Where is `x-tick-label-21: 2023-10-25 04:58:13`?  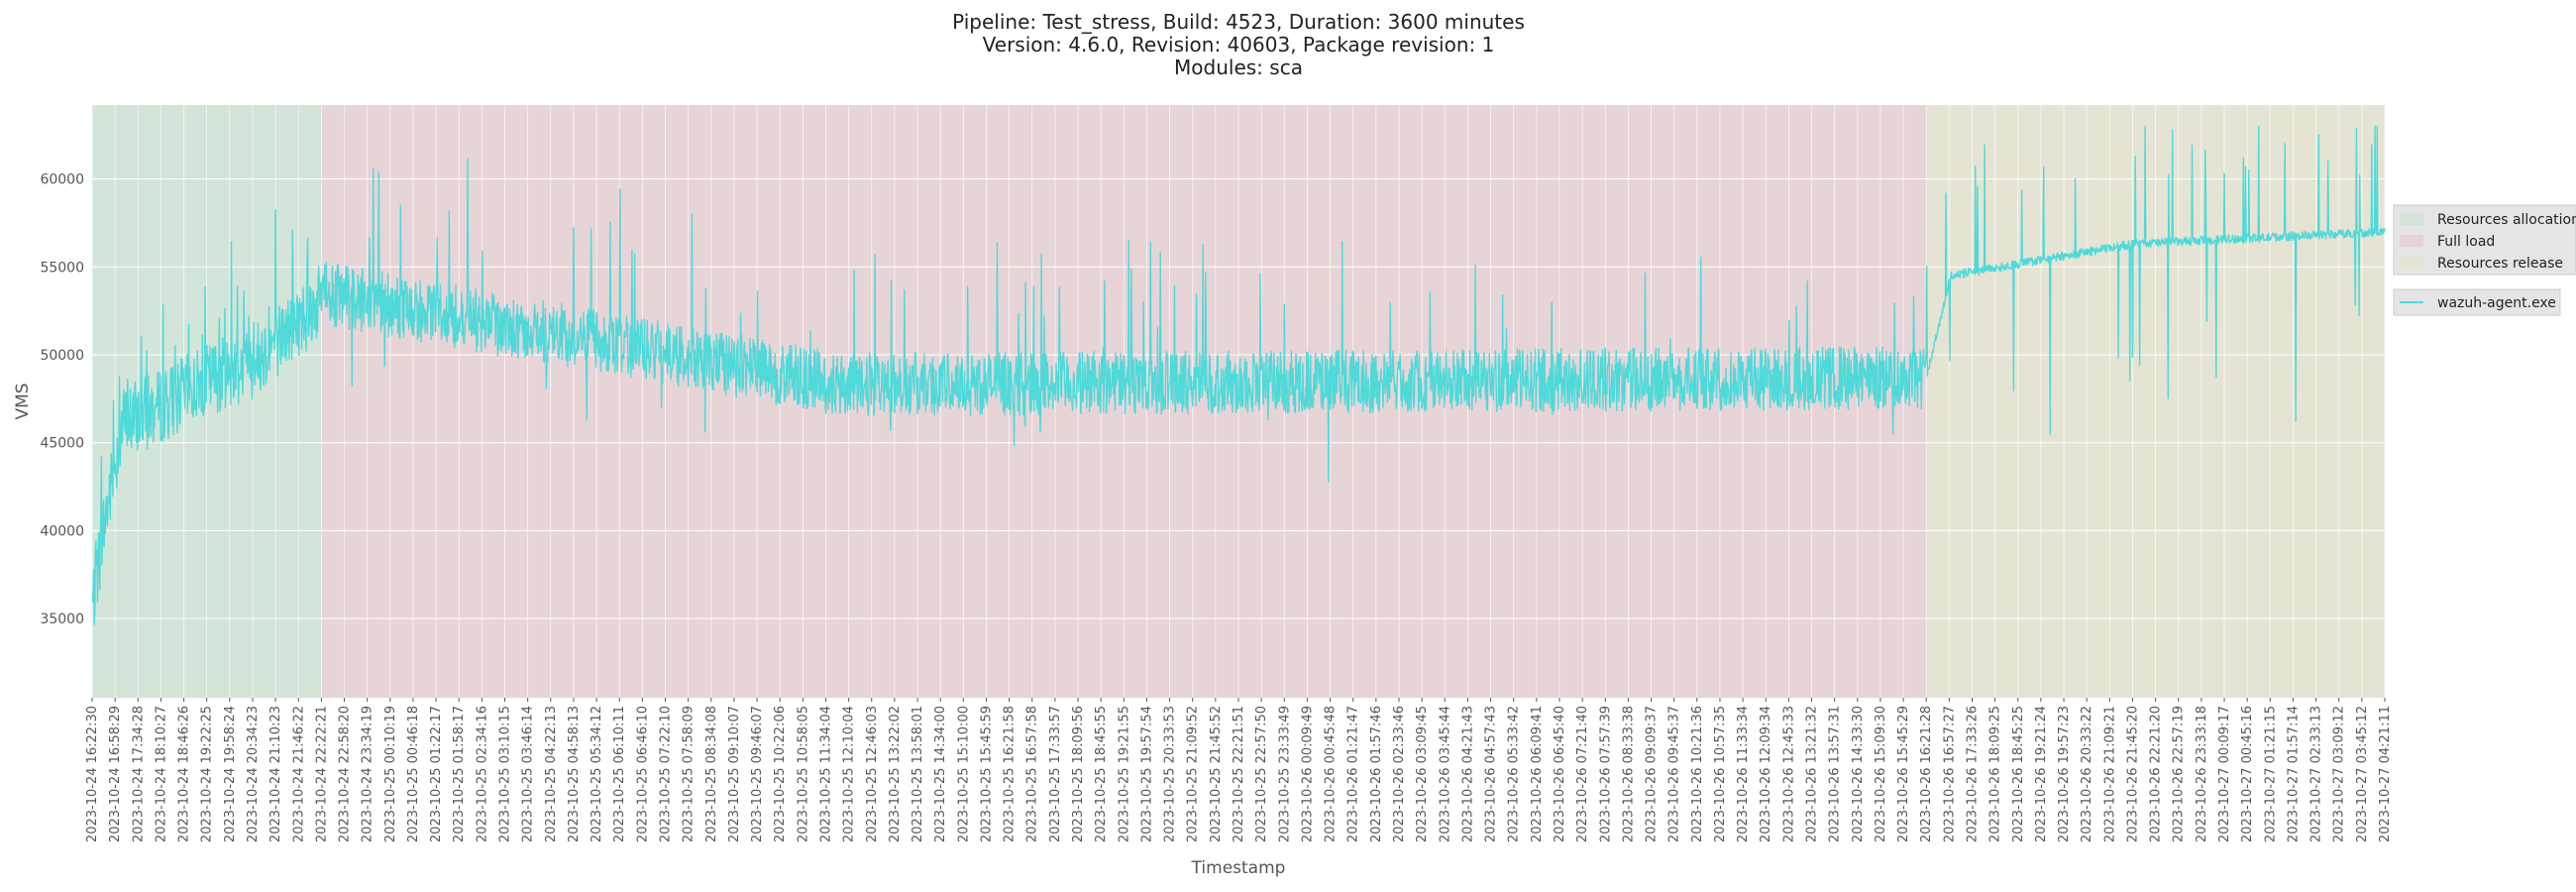 x-tick-label-21: 2023-10-25 04:58:13 is located at coordinates (574, 774).